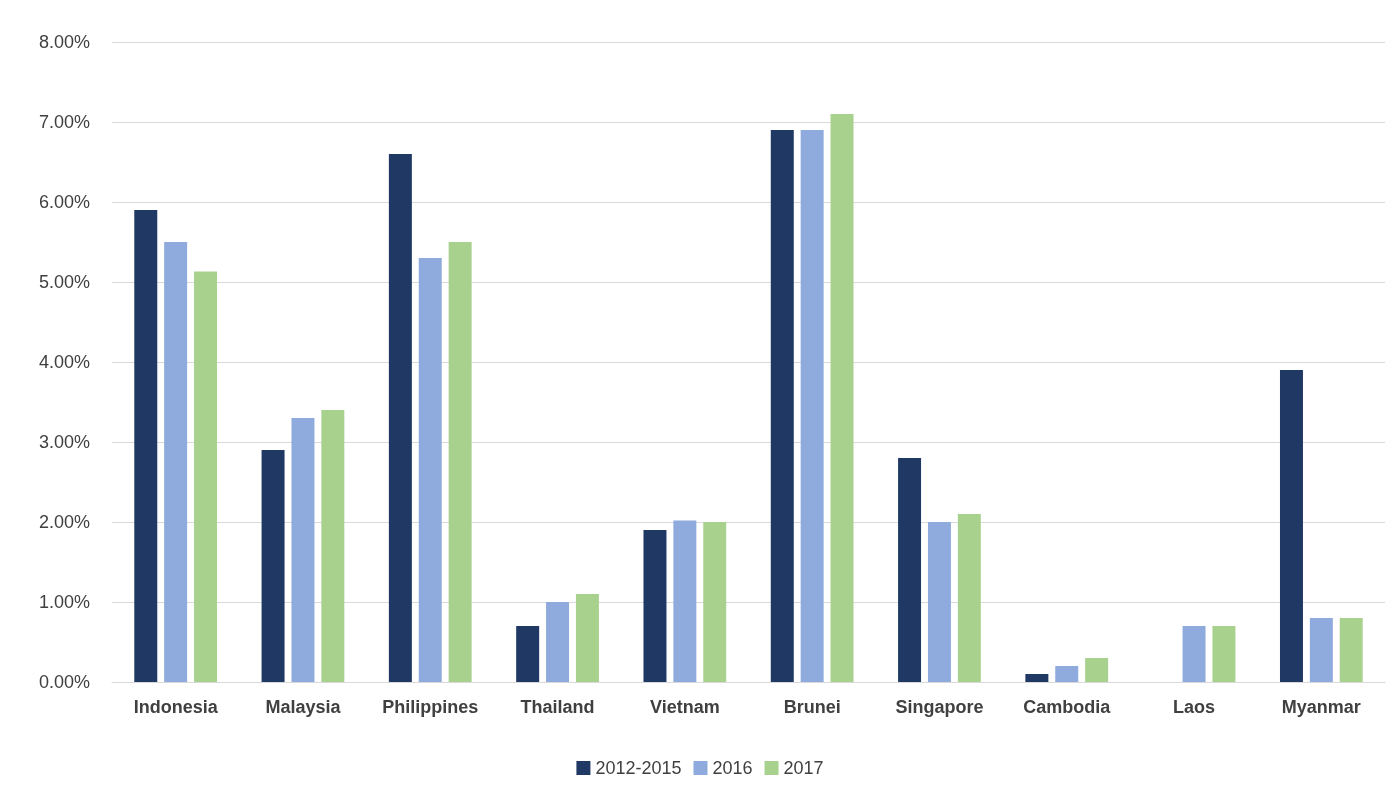  What do you see at coordinates (430, 707) in the screenshot?
I see `x-tick-label: Philippines` at bounding box center [430, 707].